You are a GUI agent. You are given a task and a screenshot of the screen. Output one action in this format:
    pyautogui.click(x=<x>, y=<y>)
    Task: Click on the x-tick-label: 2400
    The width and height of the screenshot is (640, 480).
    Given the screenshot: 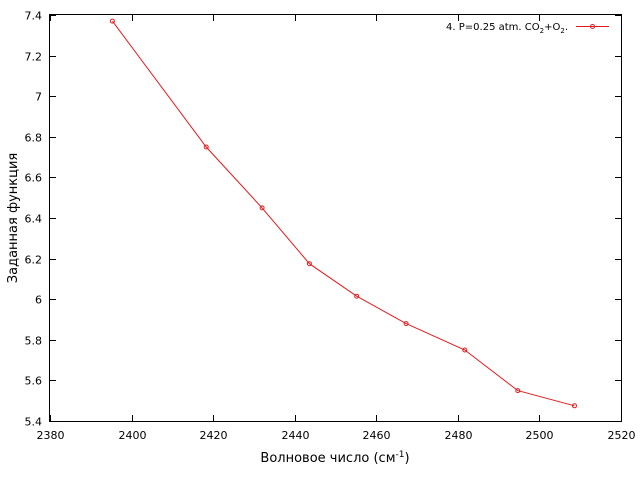 What is the action you would take?
    pyautogui.click(x=133, y=435)
    